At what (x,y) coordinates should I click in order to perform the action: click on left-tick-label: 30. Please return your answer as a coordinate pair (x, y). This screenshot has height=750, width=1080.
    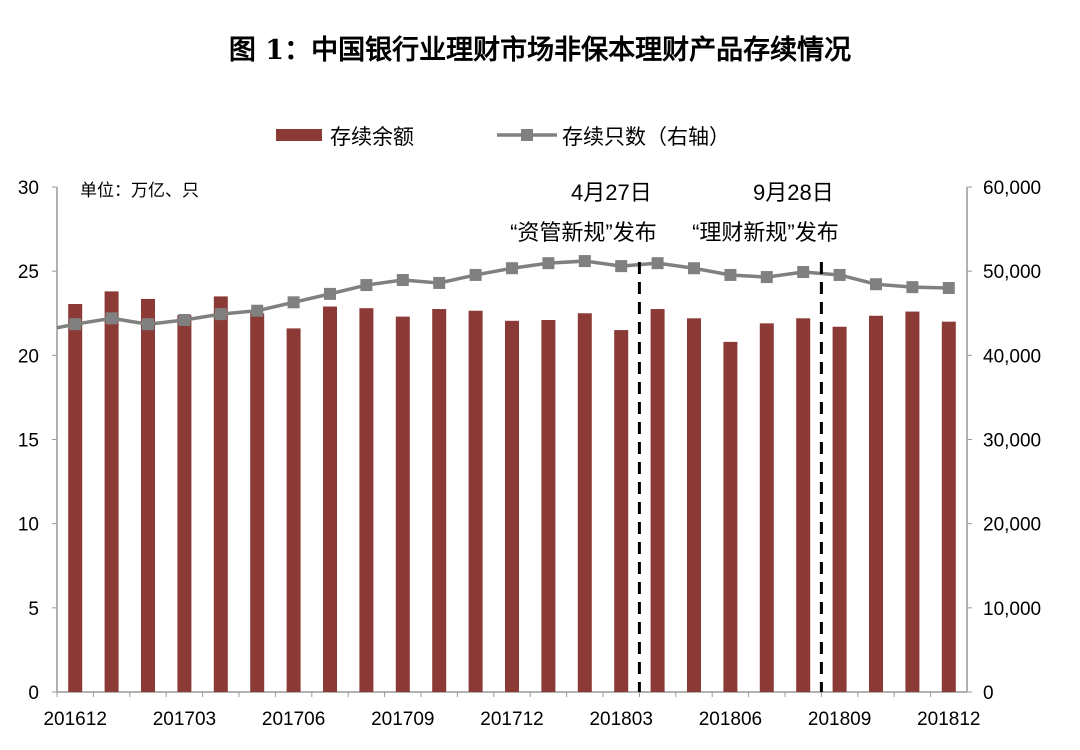
    Looking at the image, I should click on (28, 188).